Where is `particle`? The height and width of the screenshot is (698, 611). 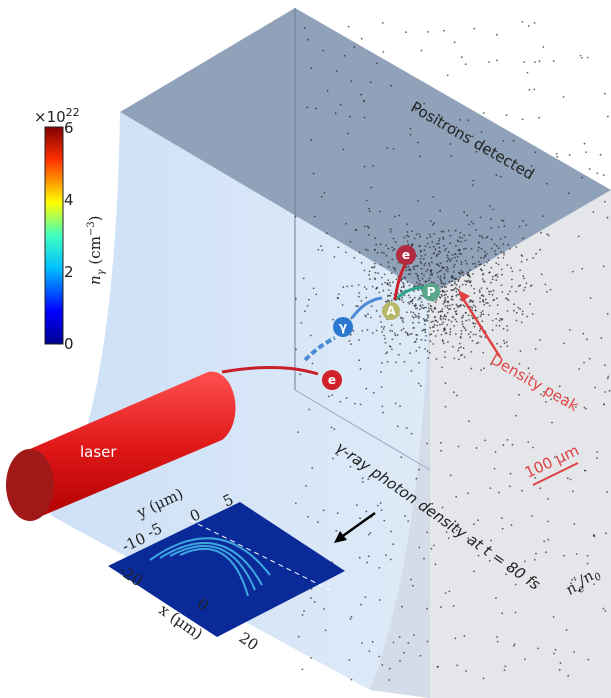
particle is located at coordinates (431, 292).